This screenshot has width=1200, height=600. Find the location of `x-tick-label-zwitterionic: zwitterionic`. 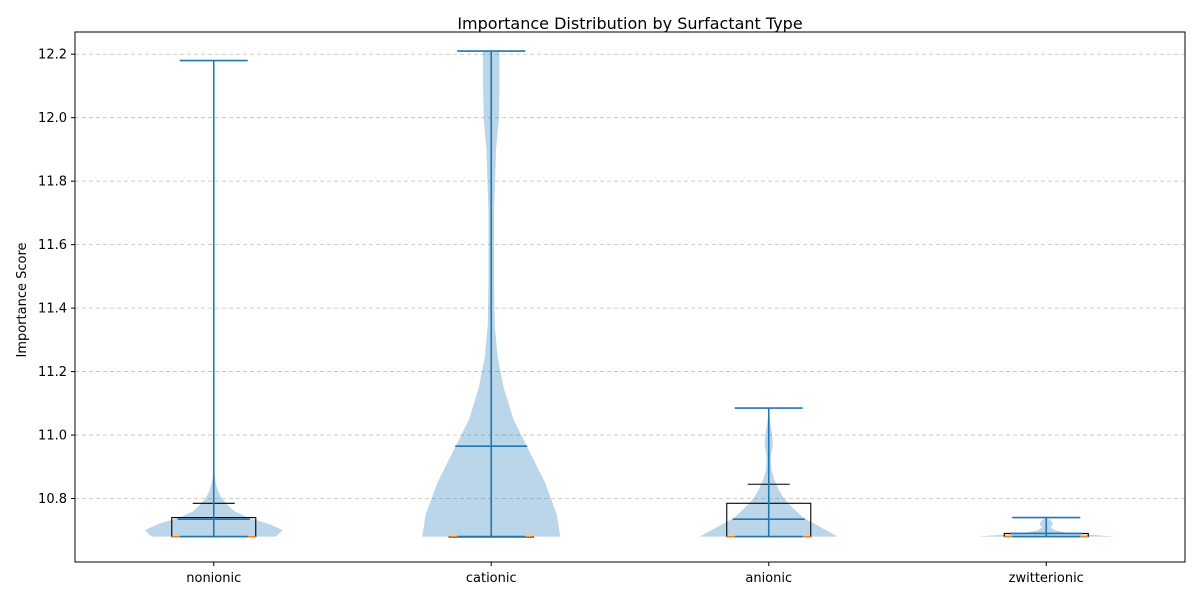

x-tick-label-zwitterionic: zwitterionic is located at coordinates (1046, 578).